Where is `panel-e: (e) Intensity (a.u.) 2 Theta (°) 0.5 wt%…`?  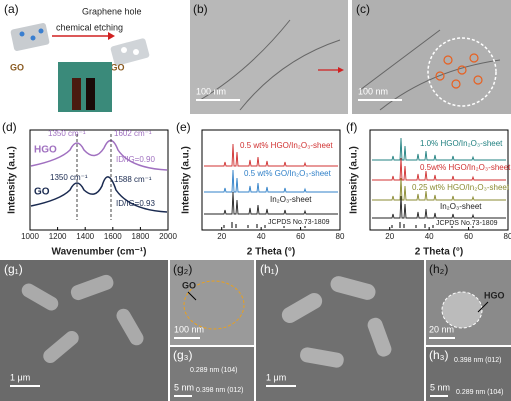 panel-e: (e) Intensity (a.u.) 2 Theta (°) 0.5 wt%… is located at coordinates (258, 189).